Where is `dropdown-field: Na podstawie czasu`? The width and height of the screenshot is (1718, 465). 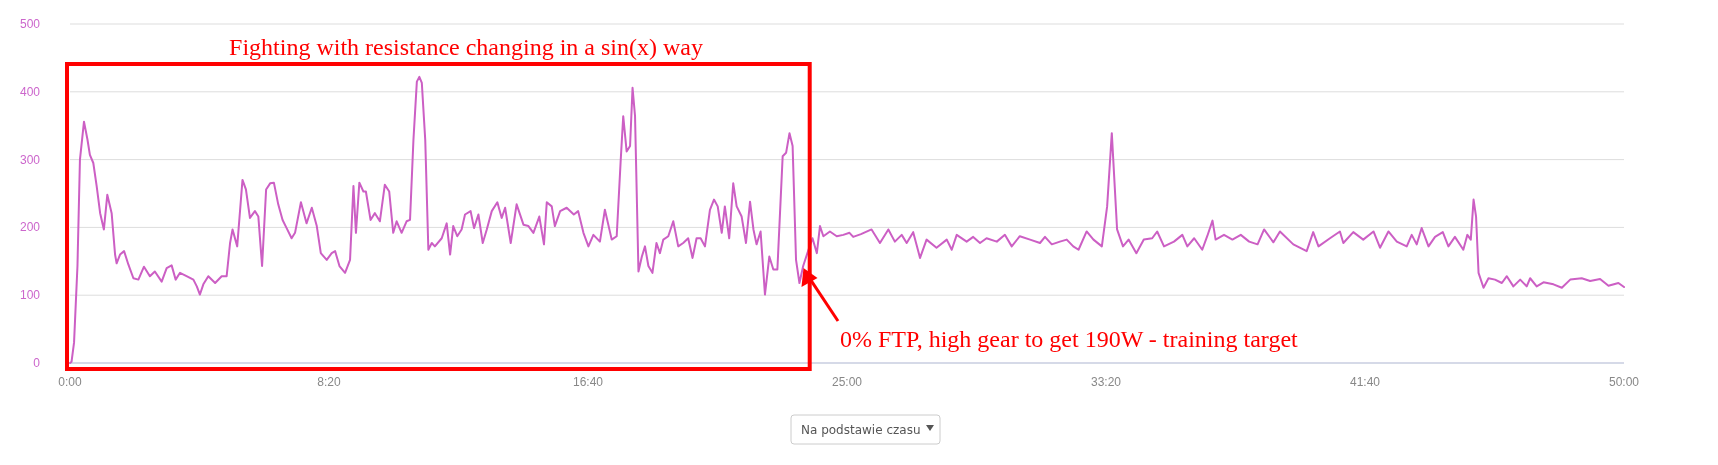
dropdown-field: Na podstawie czasu is located at coordinates (865, 429).